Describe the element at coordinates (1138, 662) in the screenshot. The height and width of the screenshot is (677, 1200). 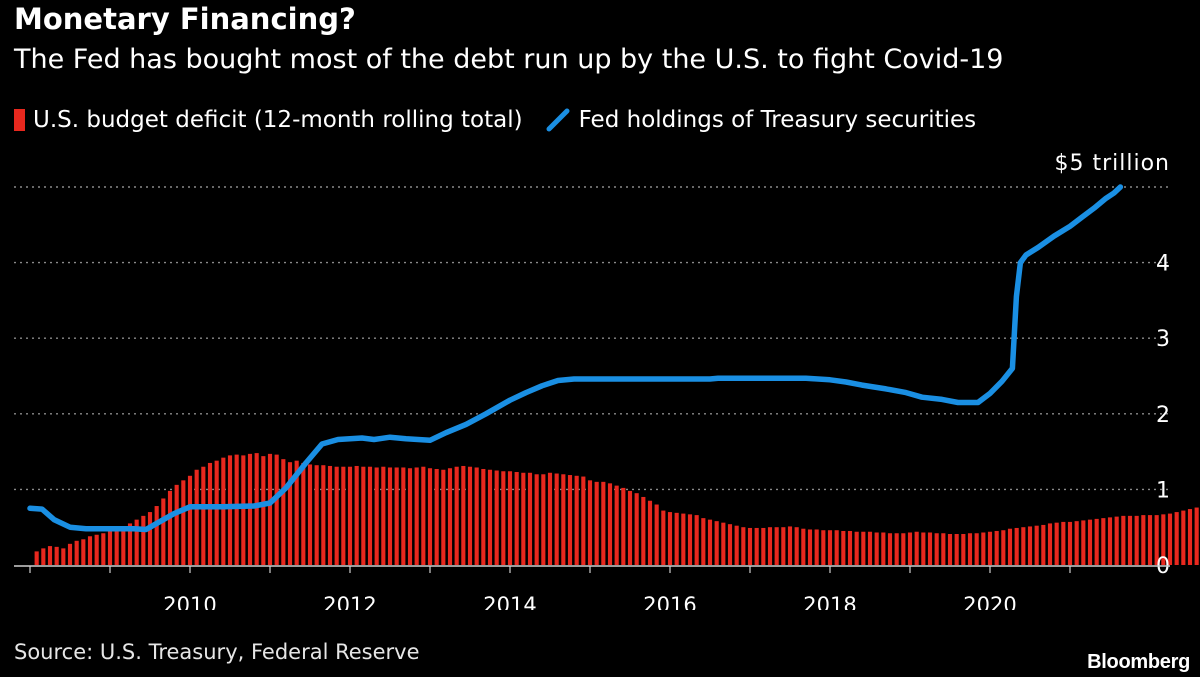
I see `bloomberg-logo: Bloomberg` at that location.